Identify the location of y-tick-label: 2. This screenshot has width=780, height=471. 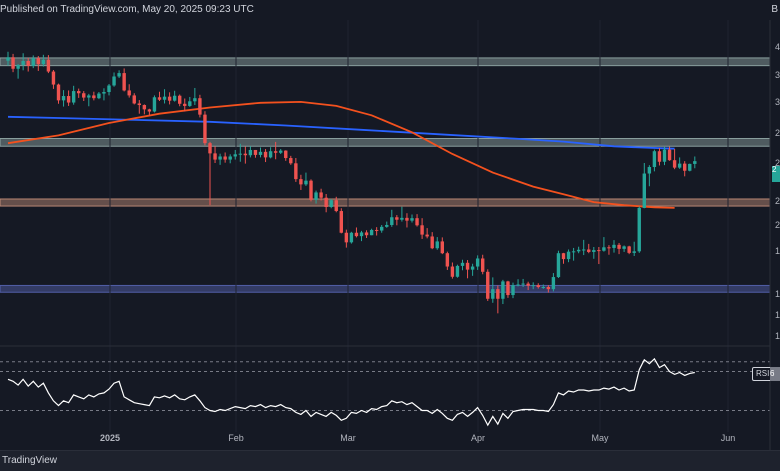
(777, 133).